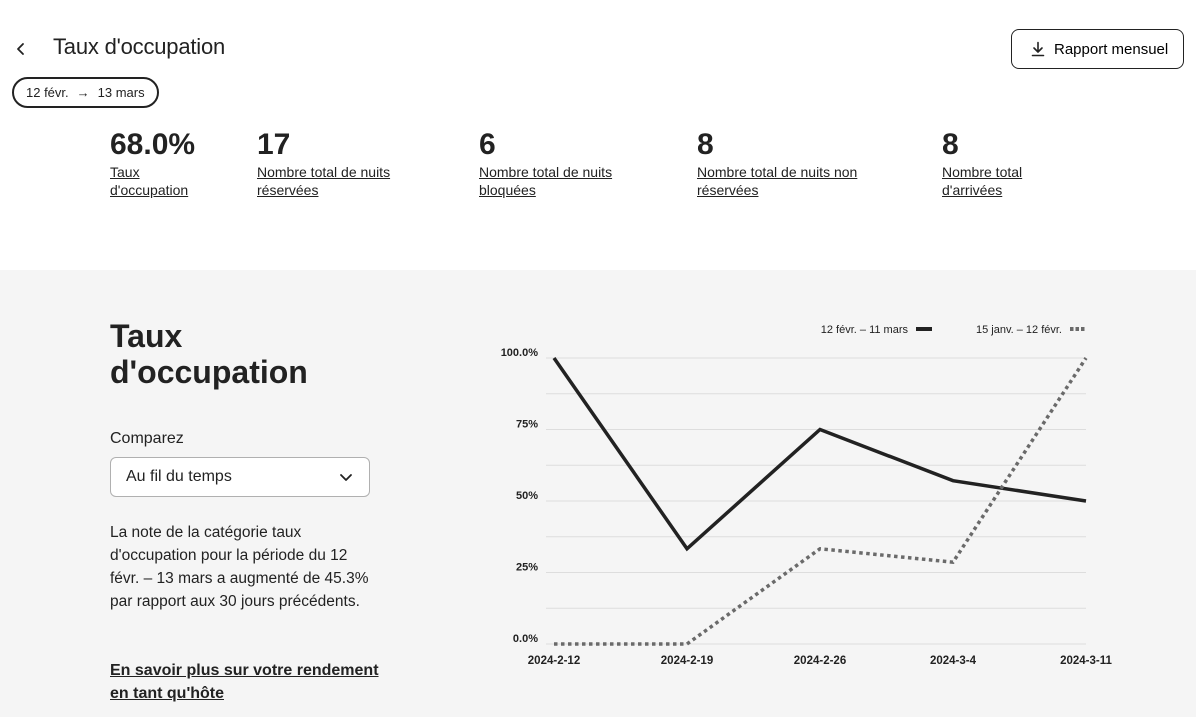  I want to click on stat-value: 6, so click(487, 144).